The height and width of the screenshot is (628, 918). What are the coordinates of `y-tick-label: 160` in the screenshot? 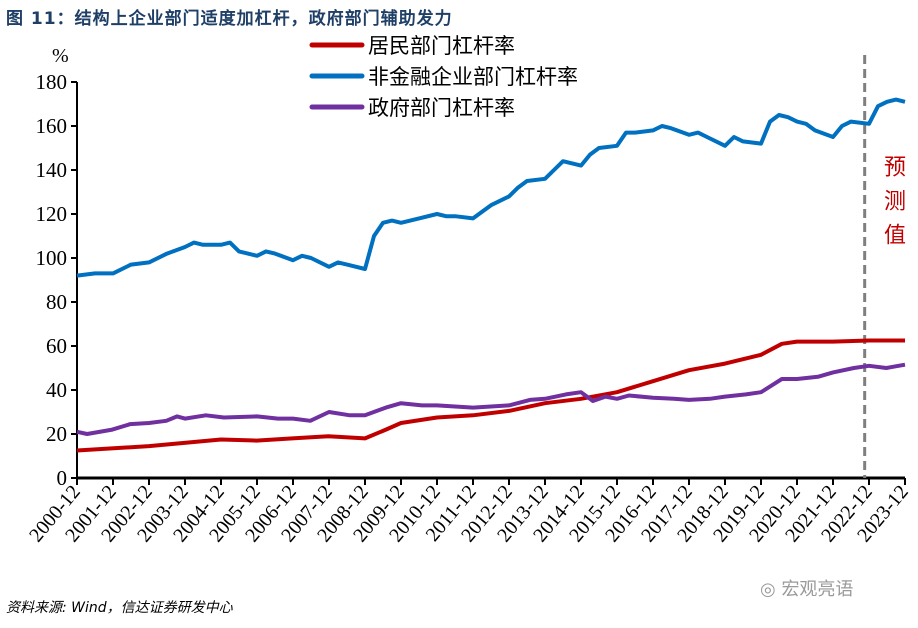 It's located at (52, 126).